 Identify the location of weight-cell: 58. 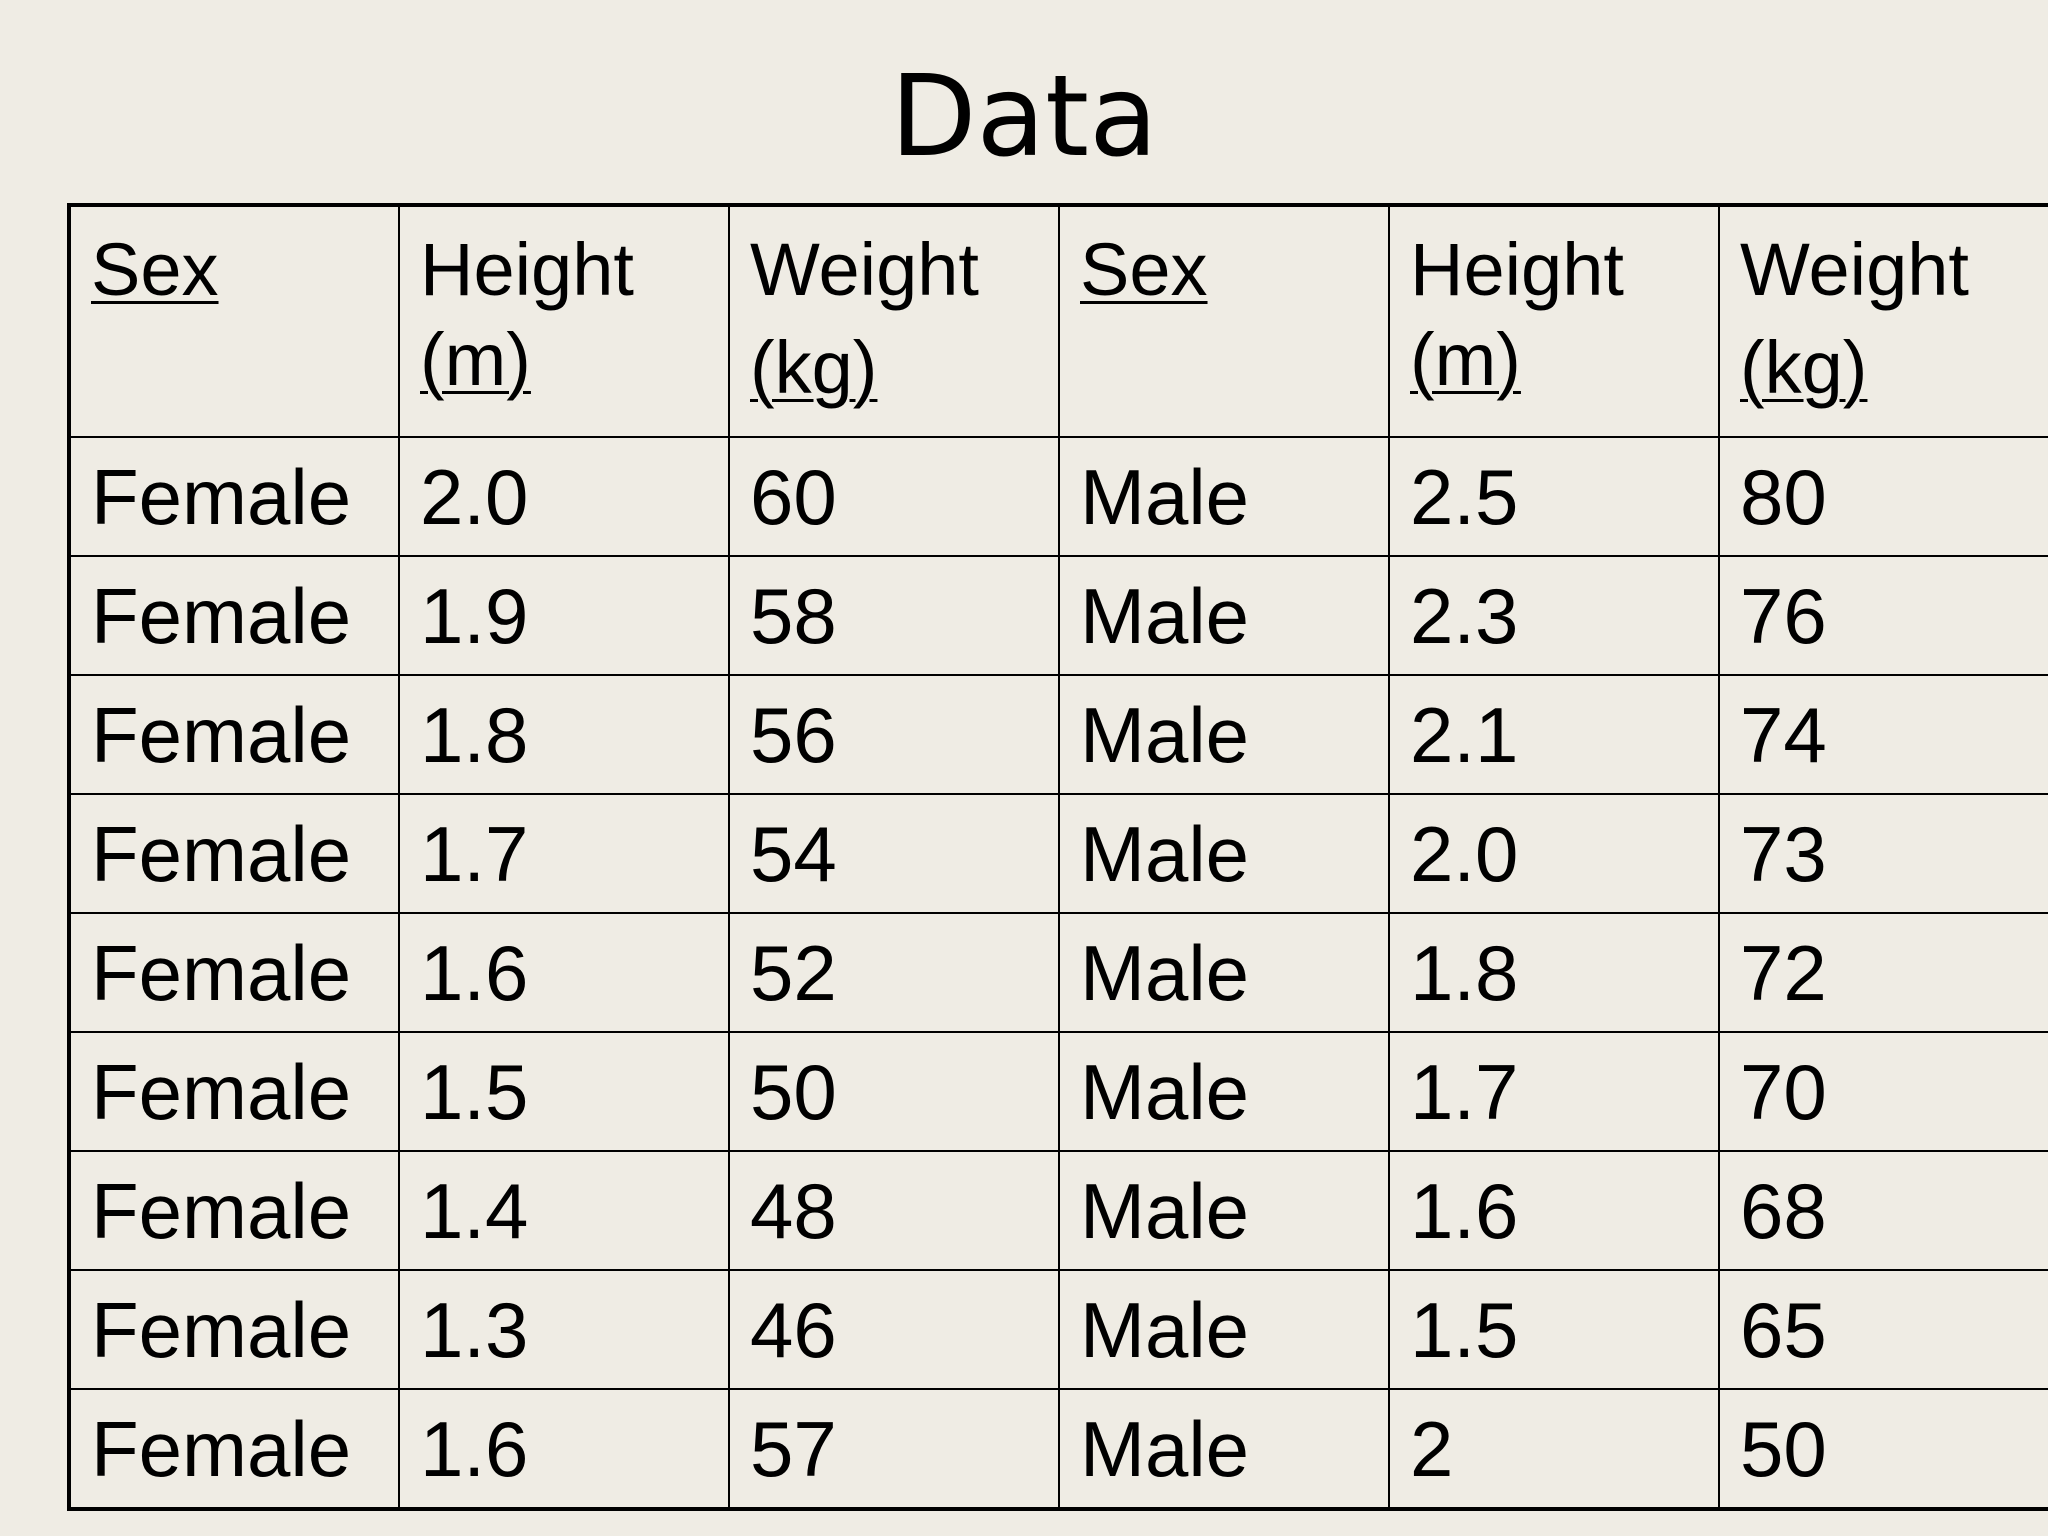
(894, 615).